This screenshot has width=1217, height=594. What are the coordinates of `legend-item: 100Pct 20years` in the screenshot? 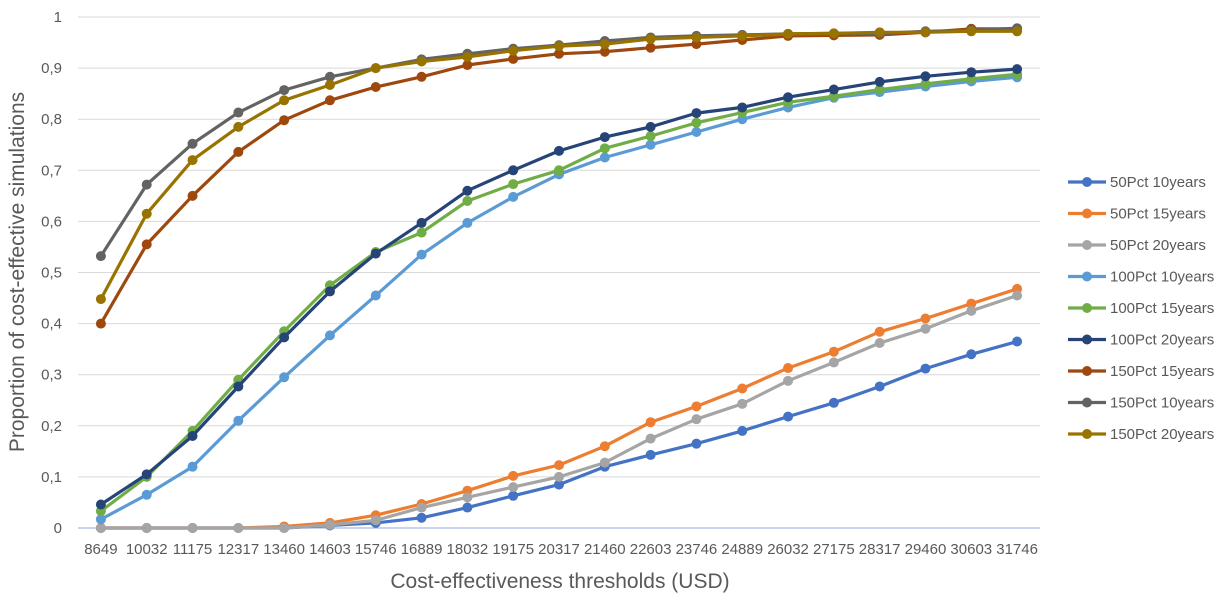 It's located at (1141, 340).